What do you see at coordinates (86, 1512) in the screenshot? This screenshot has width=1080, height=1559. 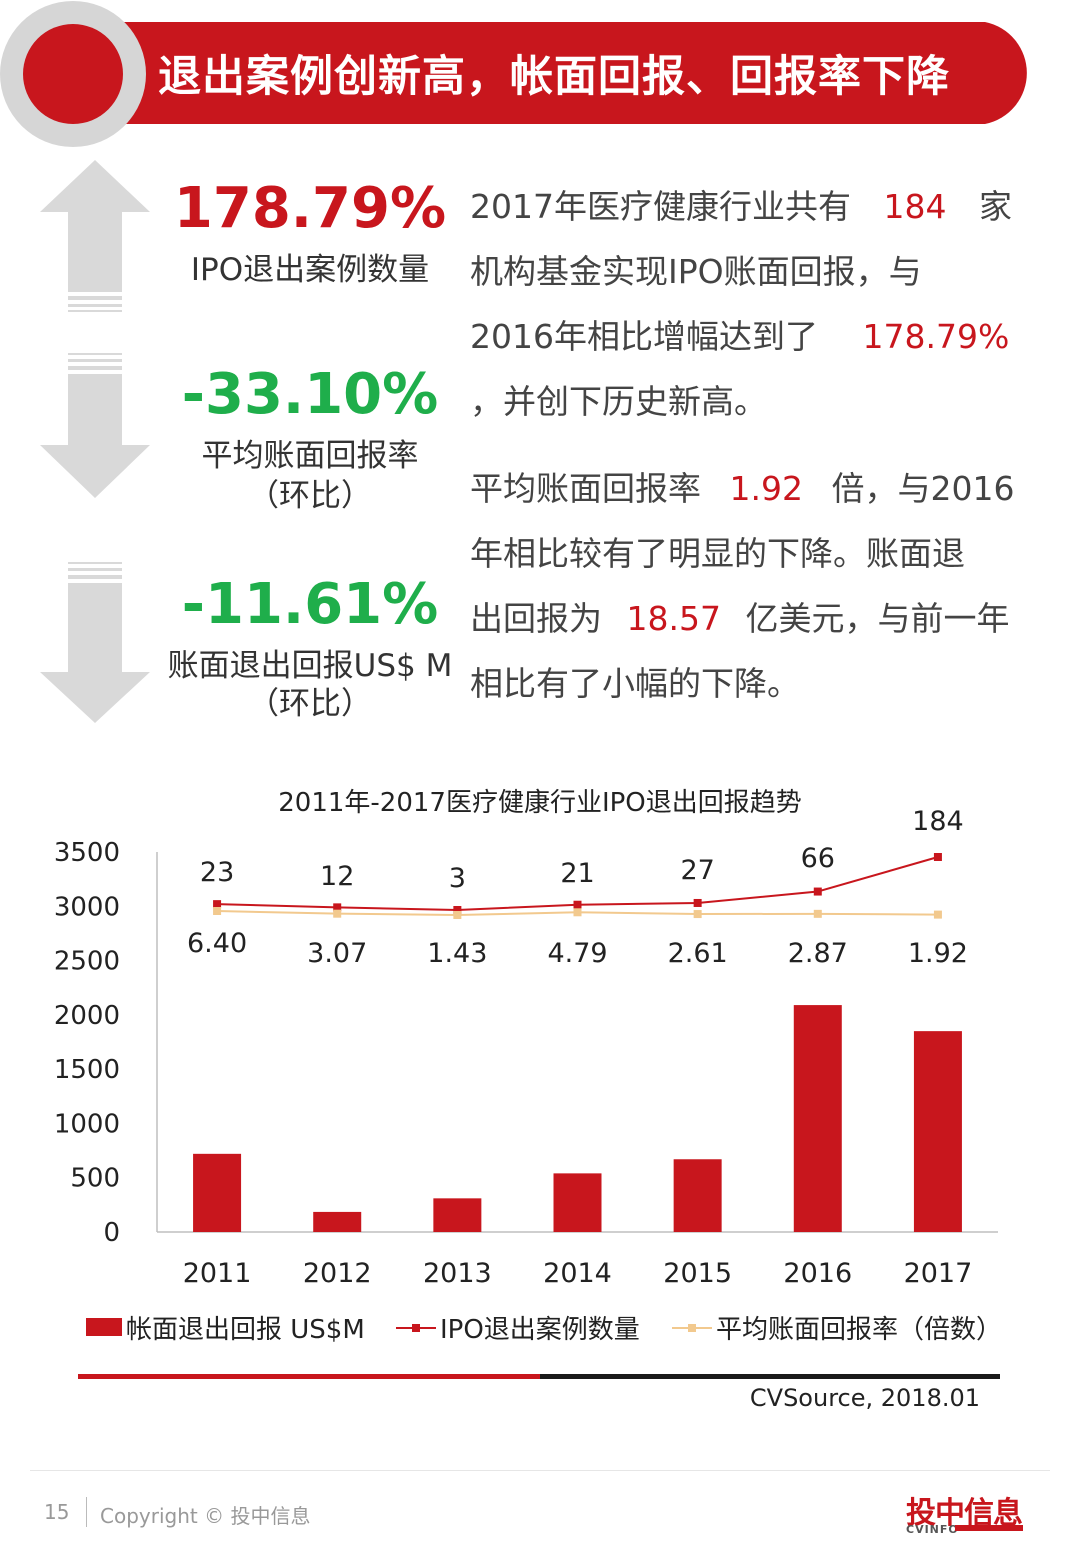 I see `footer-separator` at bounding box center [86, 1512].